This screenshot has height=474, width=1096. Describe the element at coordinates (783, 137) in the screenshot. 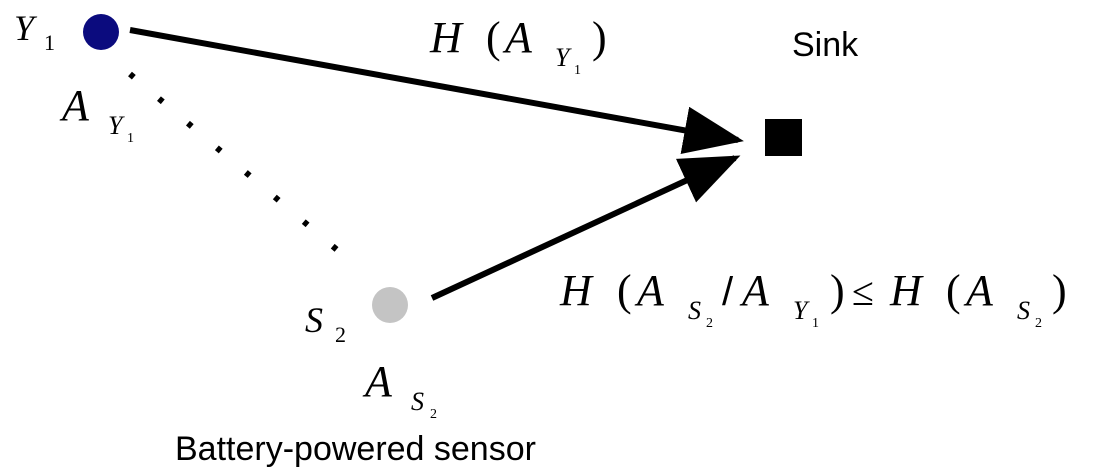

I see `sink-node` at that location.